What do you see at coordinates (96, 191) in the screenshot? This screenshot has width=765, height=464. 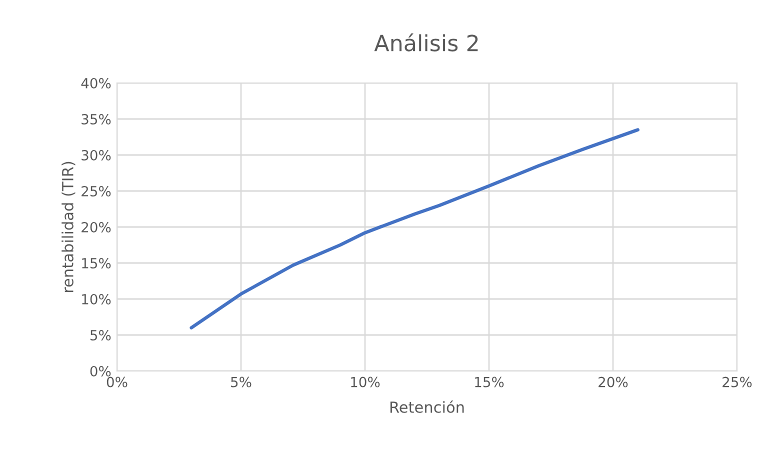 I see `y-tick-label: 25%` at bounding box center [96, 191].